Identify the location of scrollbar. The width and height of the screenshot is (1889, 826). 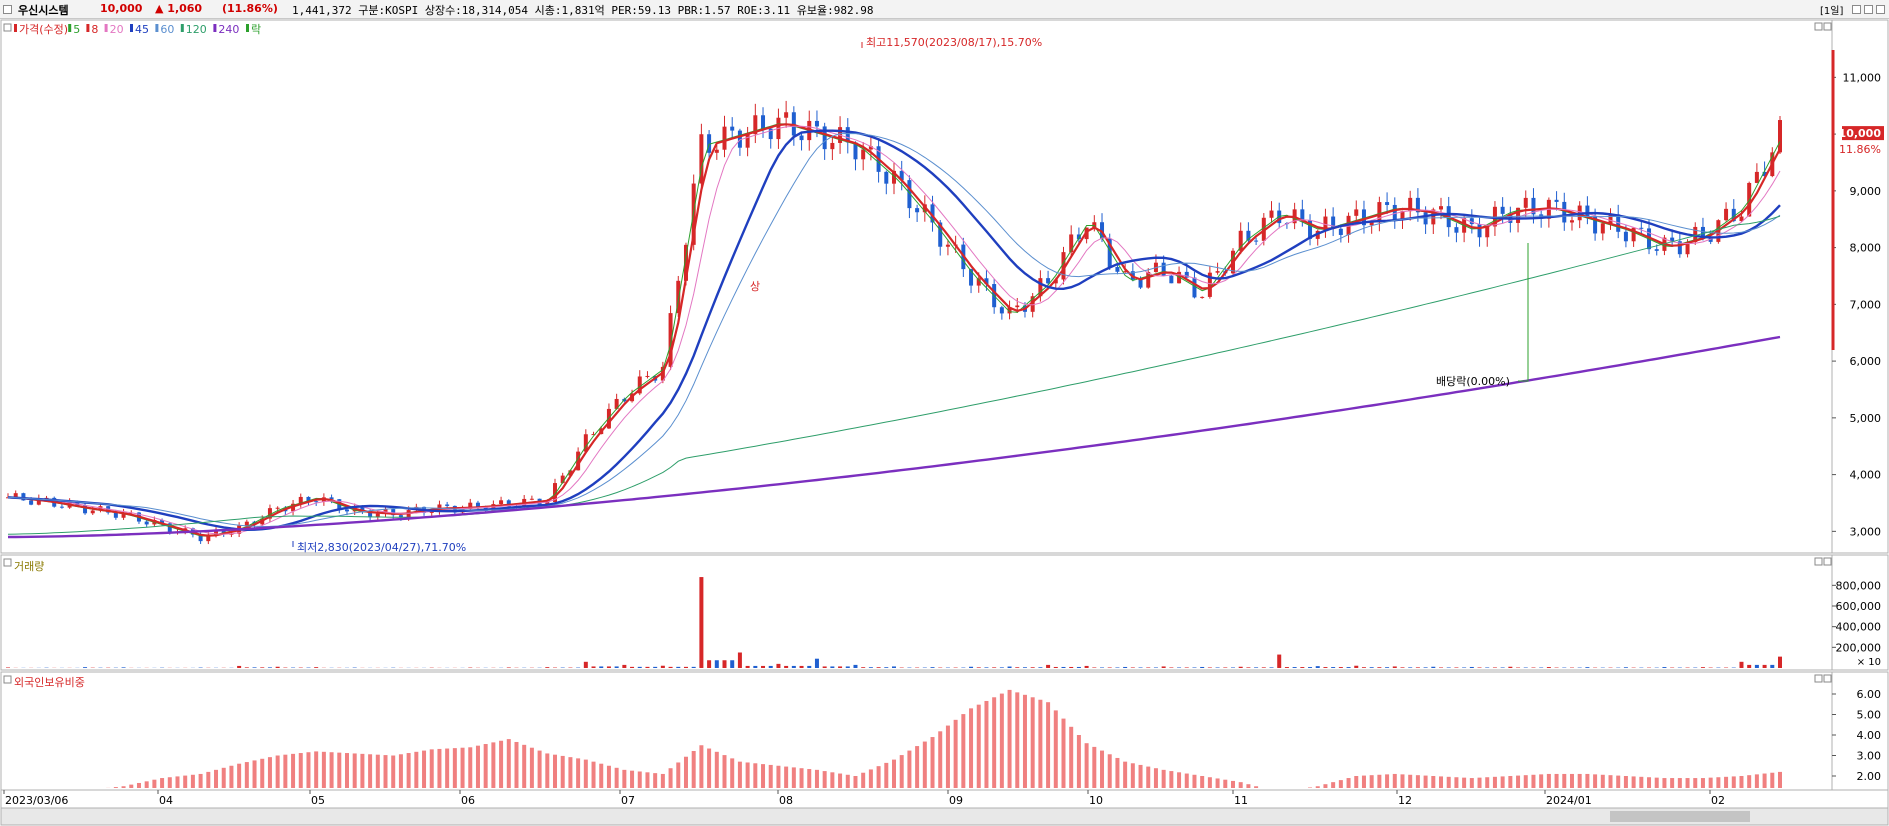
(944, 816).